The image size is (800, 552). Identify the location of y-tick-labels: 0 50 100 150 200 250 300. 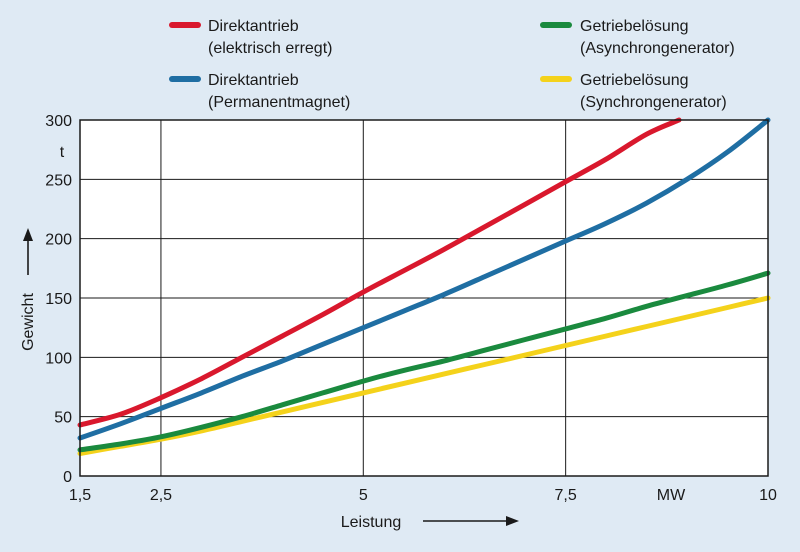
(58, 299).